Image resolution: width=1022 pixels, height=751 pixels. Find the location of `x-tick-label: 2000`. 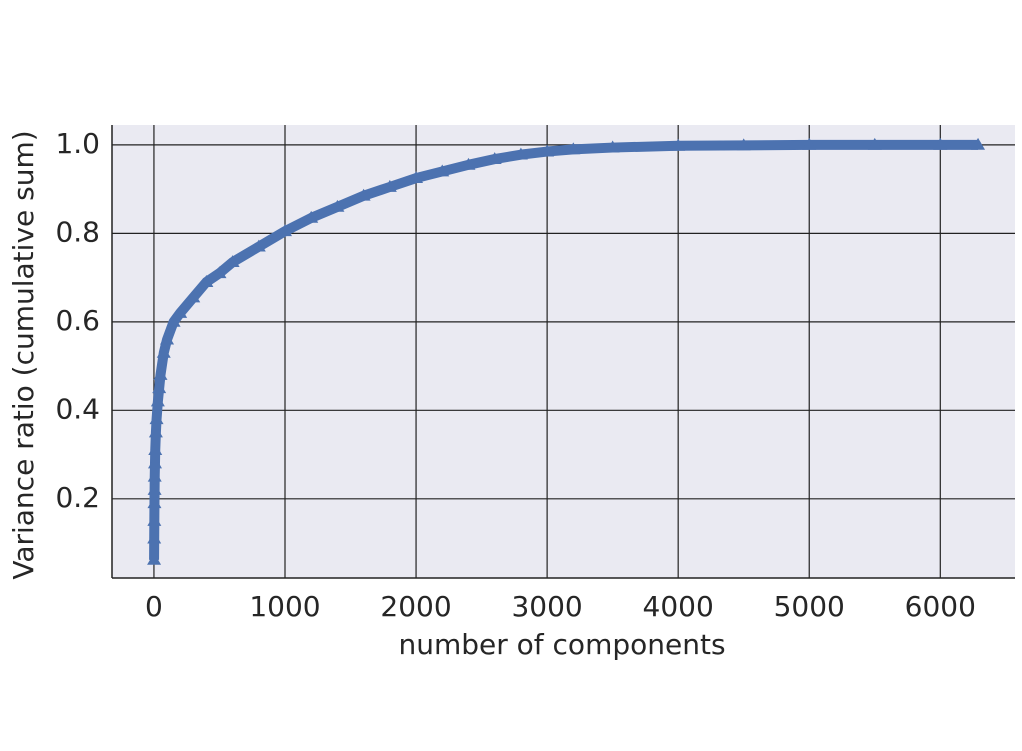

x-tick-label: 2000 is located at coordinates (415, 606).